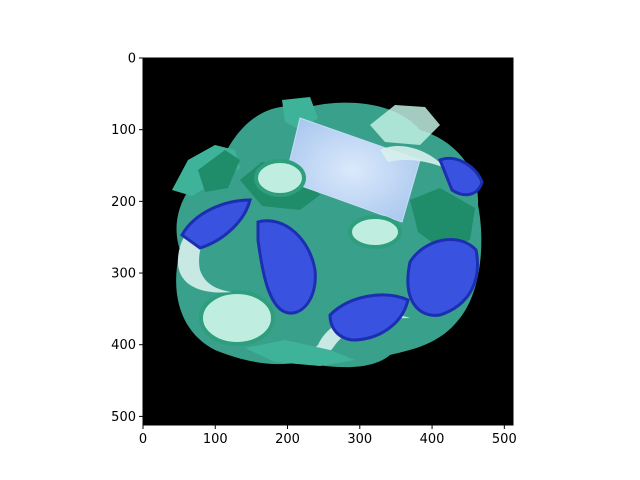 Image resolution: width=640 pixels, height=480 pixels. What do you see at coordinates (123, 274) in the screenshot?
I see `y-tick-label: 300` at bounding box center [123, 274].